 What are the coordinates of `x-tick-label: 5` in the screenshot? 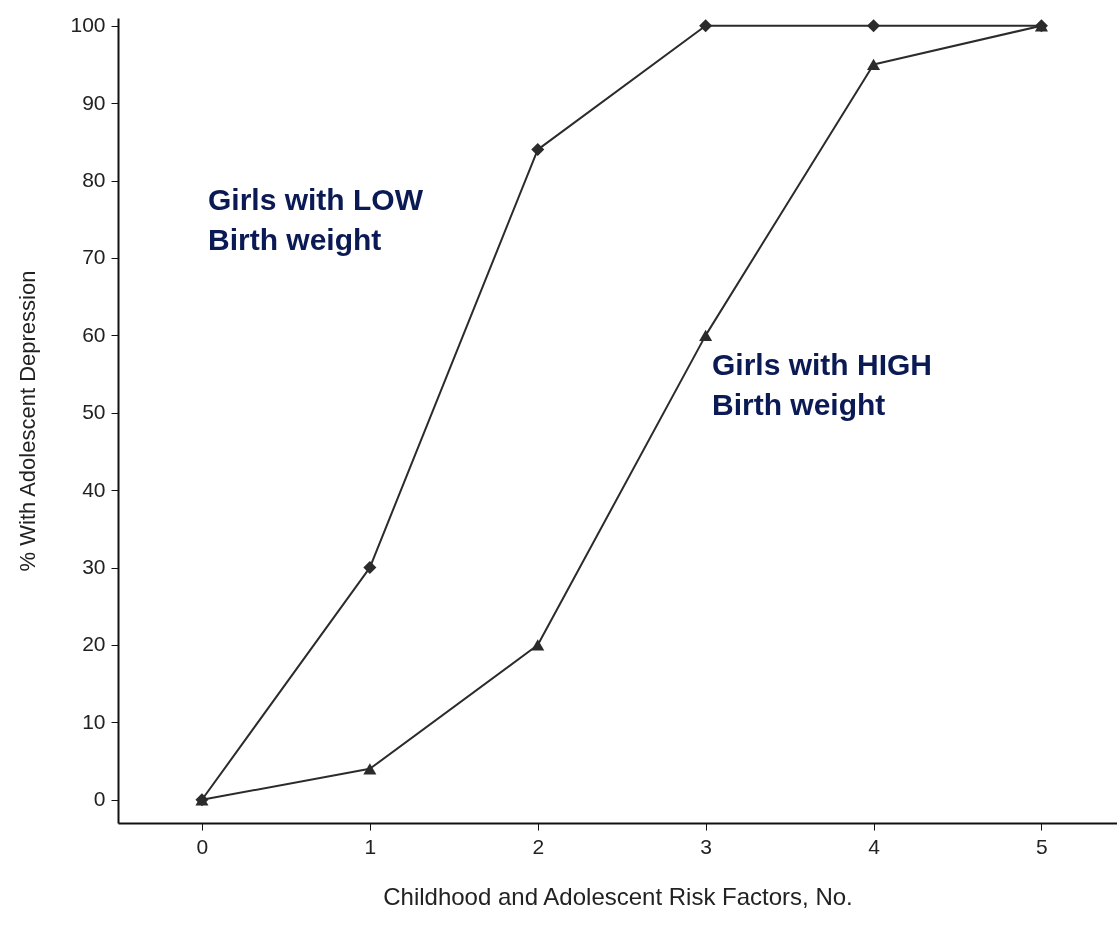 It's located at (1042, 846).